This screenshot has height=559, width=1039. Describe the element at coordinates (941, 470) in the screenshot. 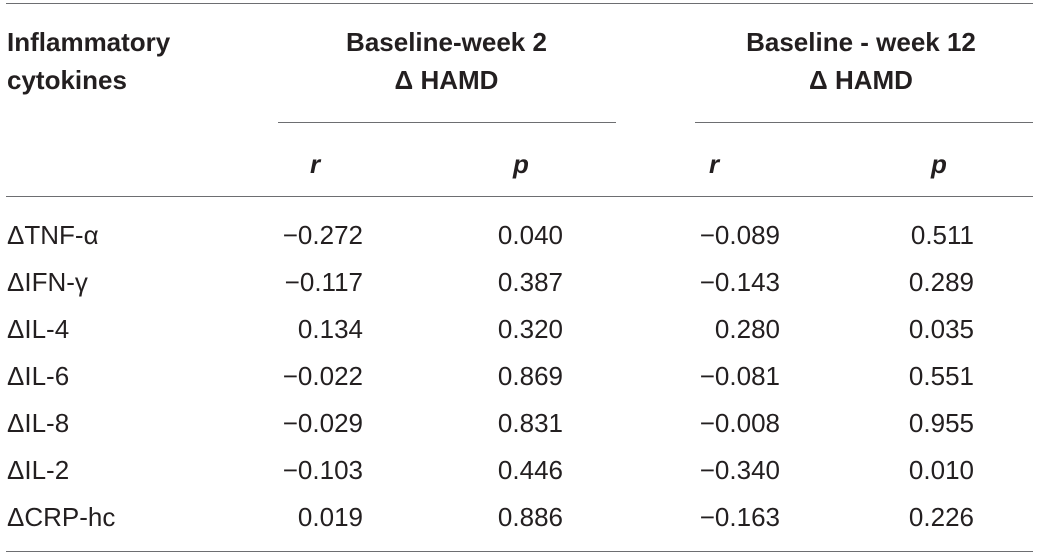

I see `p-week12: 0.010` at that location.